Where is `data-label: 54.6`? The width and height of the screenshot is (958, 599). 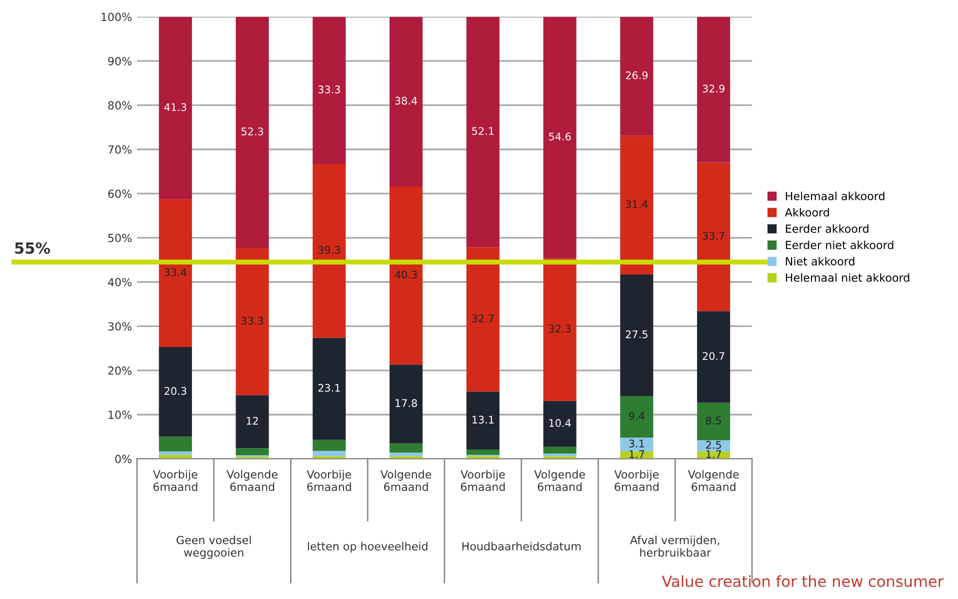 data-label: 54.6 is located at coordinates (560, 136).